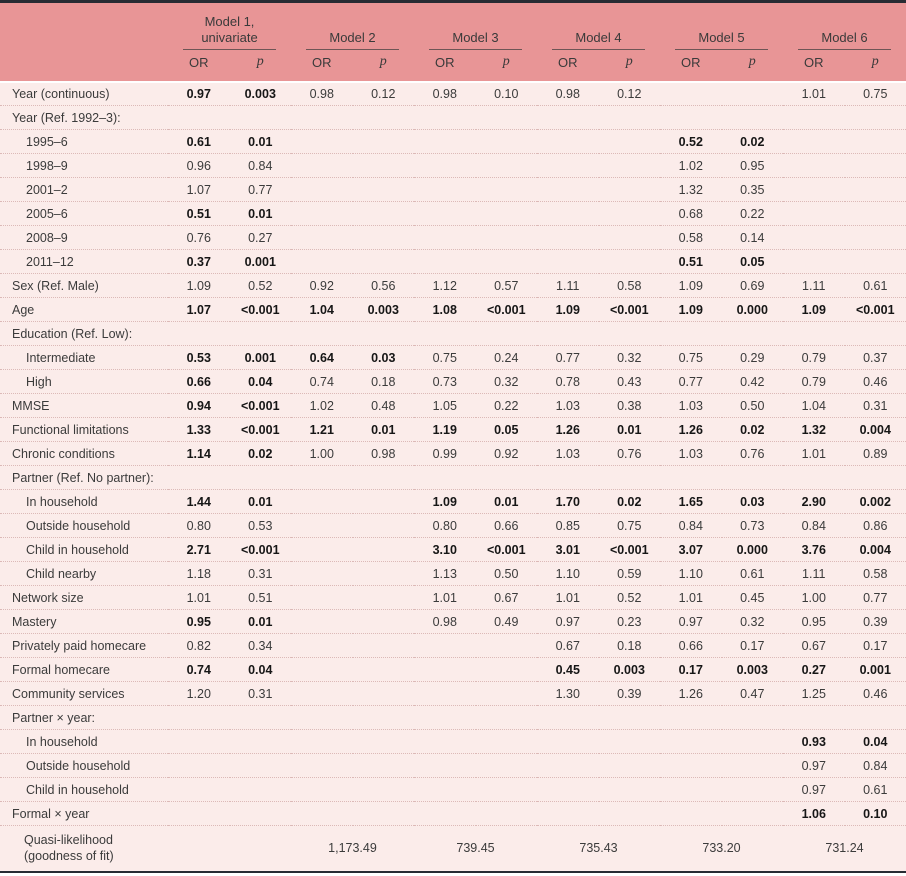 The image size is (906, 876). I want to click on model-title: Model 4, so click(598, 37).